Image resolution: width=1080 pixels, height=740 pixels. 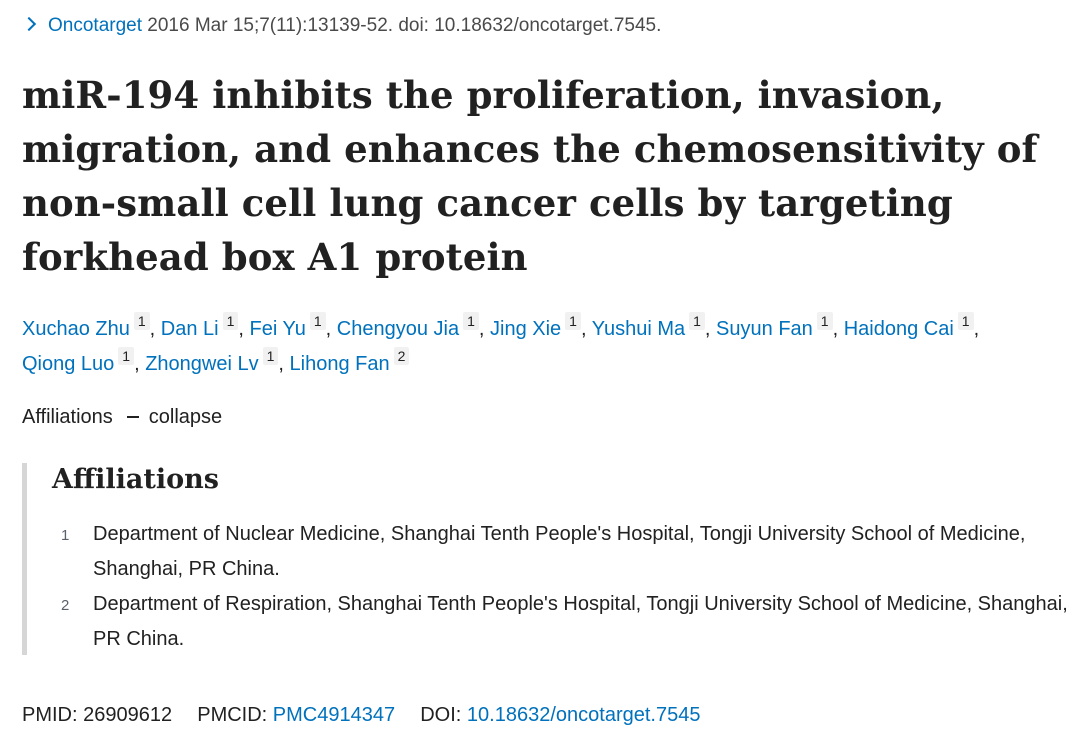 I want to click on author-link: Fei Yu, so click(x=277, y=329).